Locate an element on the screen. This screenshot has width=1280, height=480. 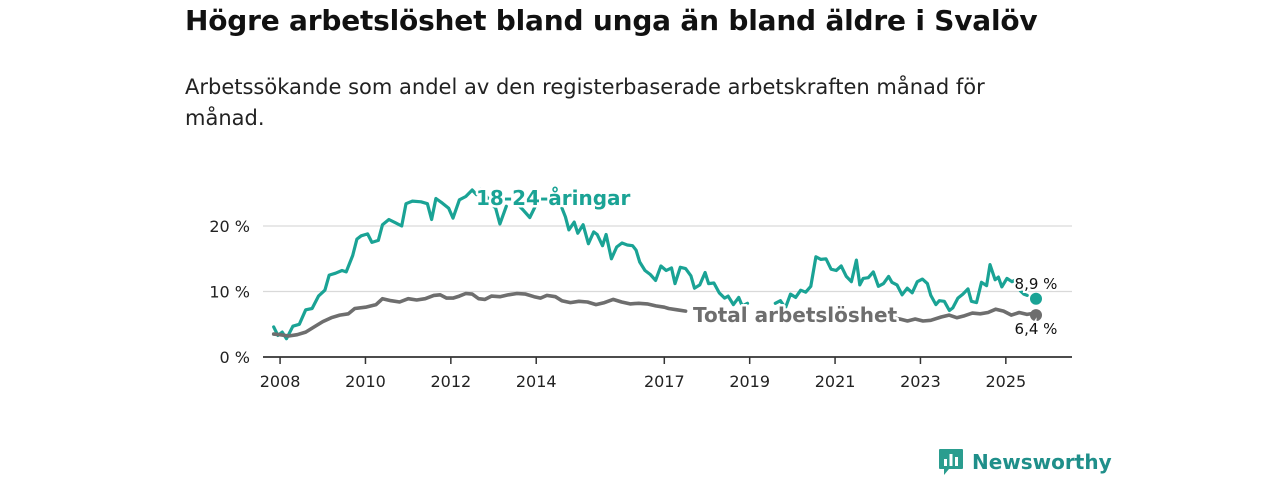
bar-chart-logo-icon is located at coordinates (951, 462).